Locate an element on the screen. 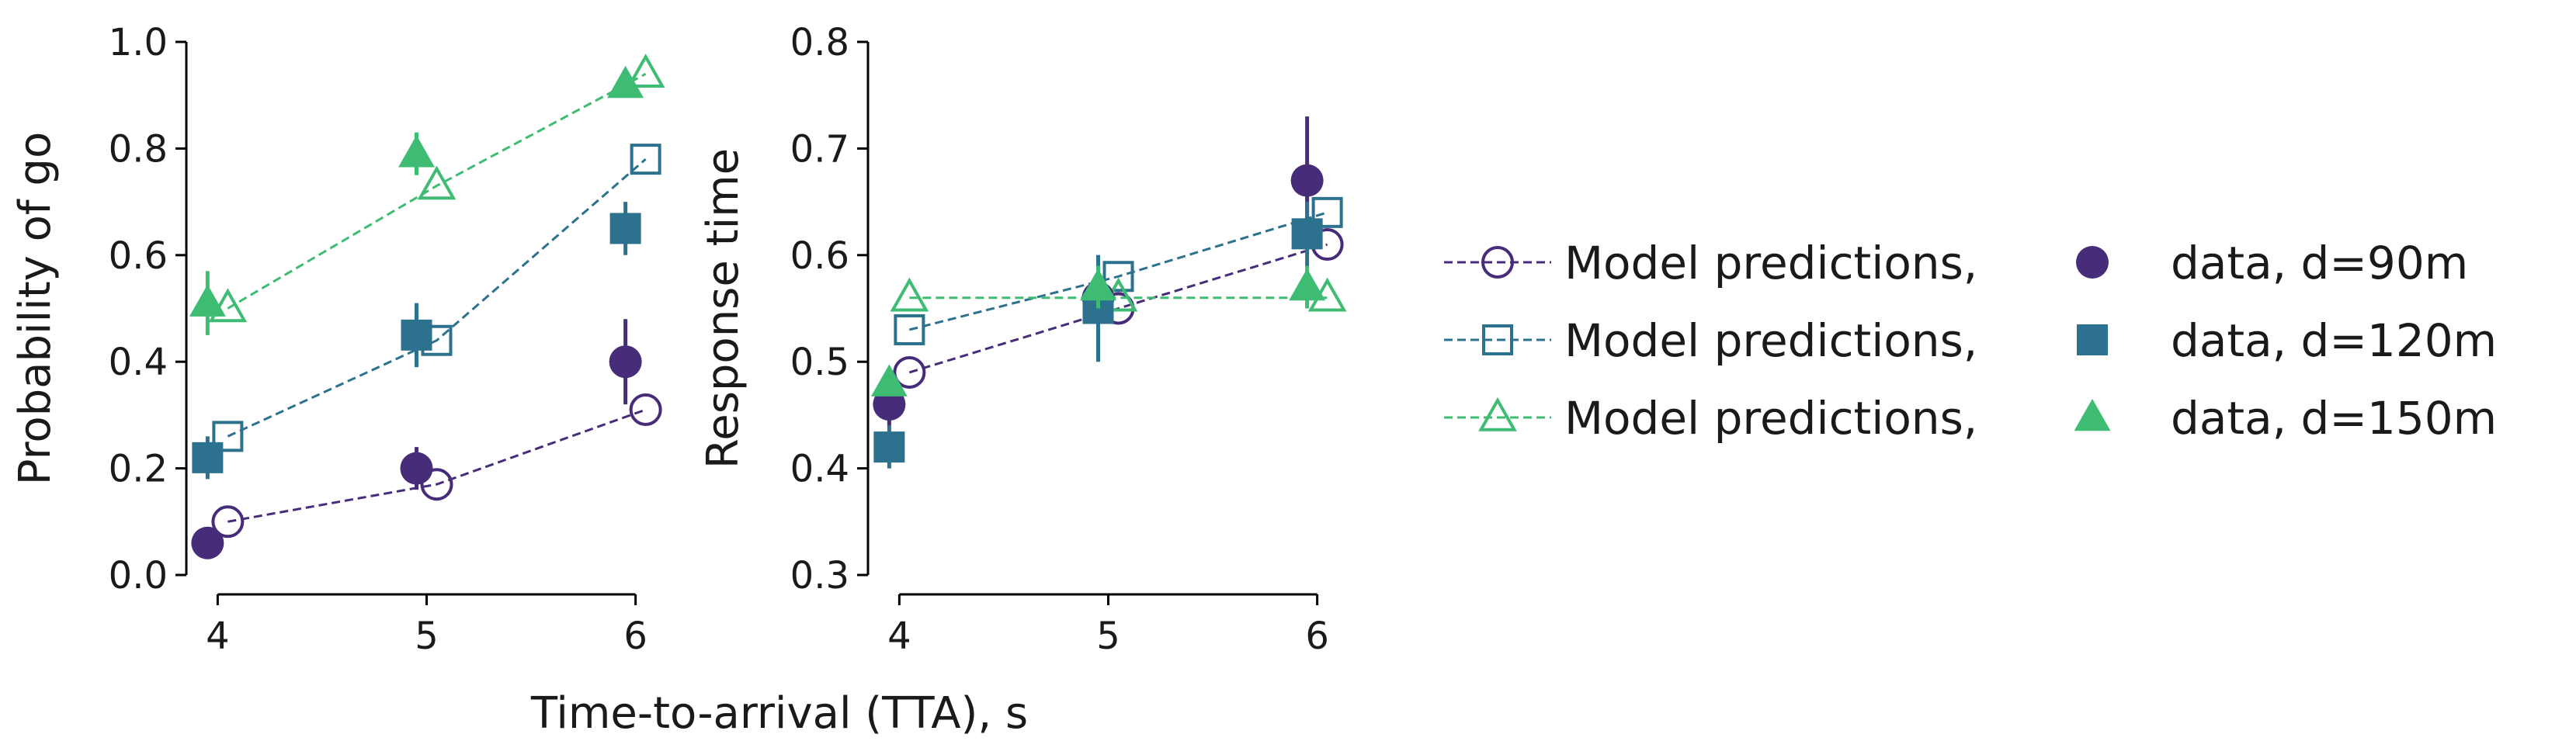 The height and width of the screenshot is (755, 2576). legend-row-d120: Model predictions, data, d=120m is located at coordinates (1970, 340).